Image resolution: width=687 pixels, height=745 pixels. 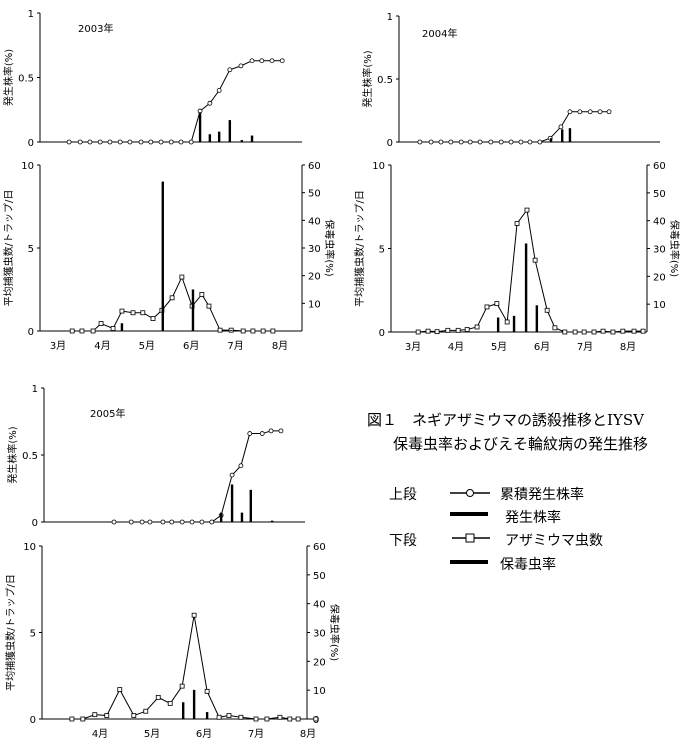 What do you see at coordinates (314, 194) in the screenshot?
I see `y2-tick-label: 50` at bounding box center [314, 194].